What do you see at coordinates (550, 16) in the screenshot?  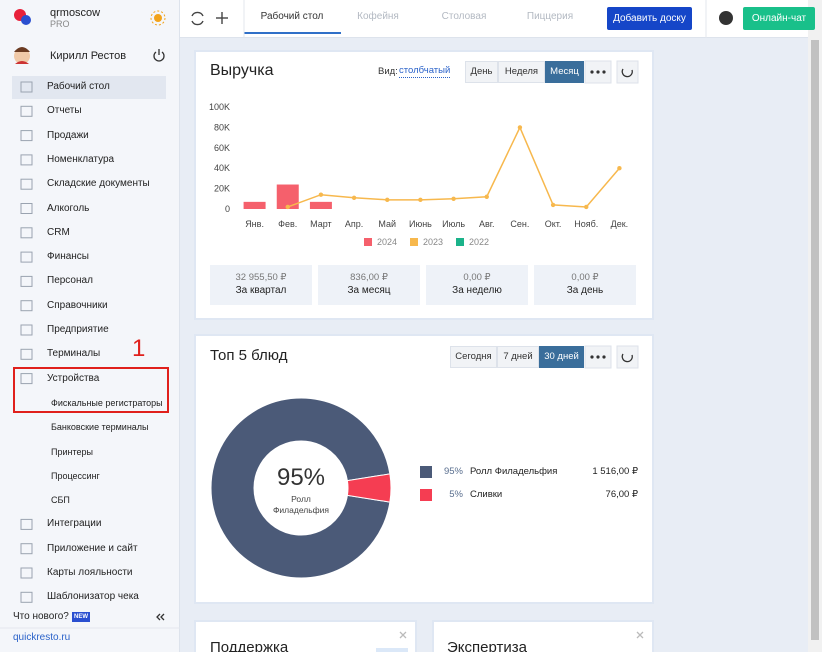 I see `tab: Пиццерия` at bounding box center [550, 16].